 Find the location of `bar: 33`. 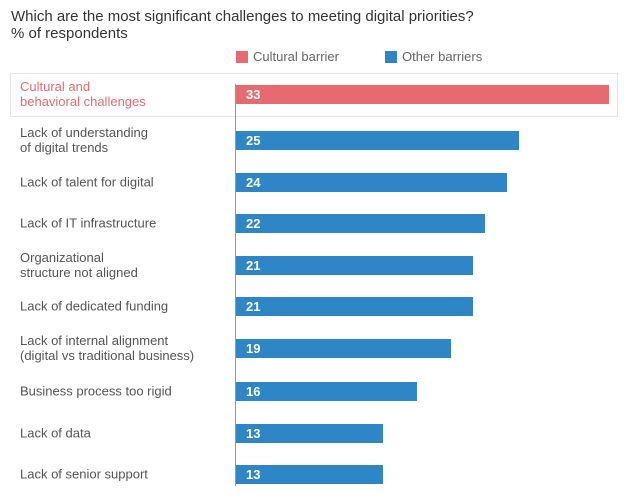

bar: 33 is located at coordinates (422, 94).